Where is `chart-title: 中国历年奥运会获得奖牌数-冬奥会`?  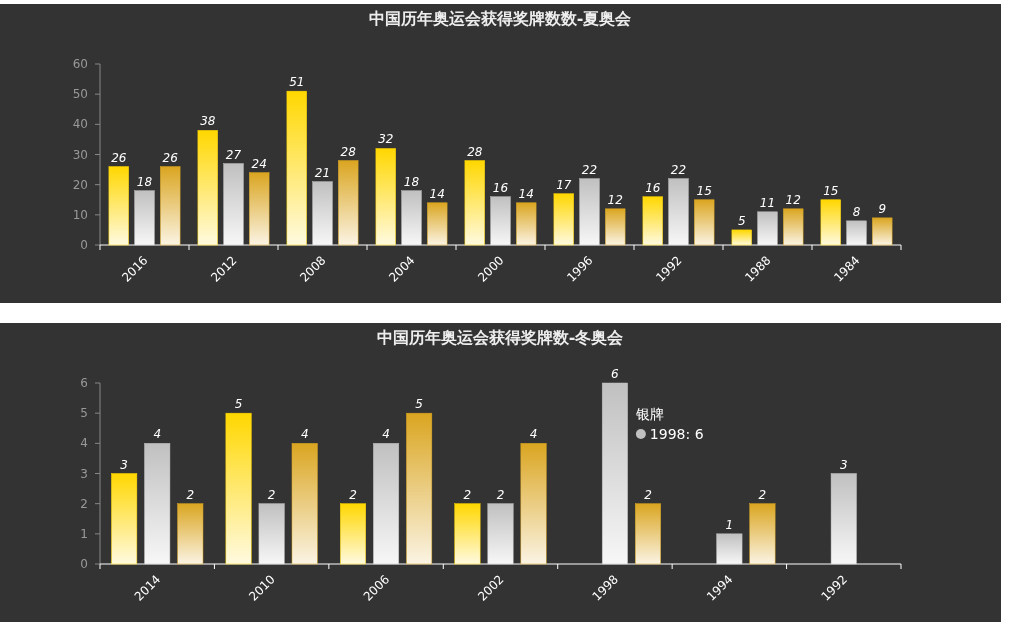 chart-title: 中国历年奥运会获得奖牌数-冬奥会 is located at coordinates (500, 337).